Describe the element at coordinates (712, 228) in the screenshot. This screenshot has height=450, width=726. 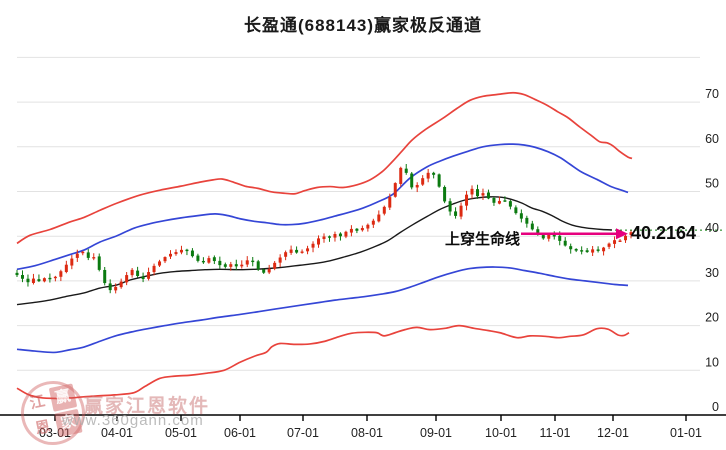
I see `y-axis-tick-label: 40` at that location.